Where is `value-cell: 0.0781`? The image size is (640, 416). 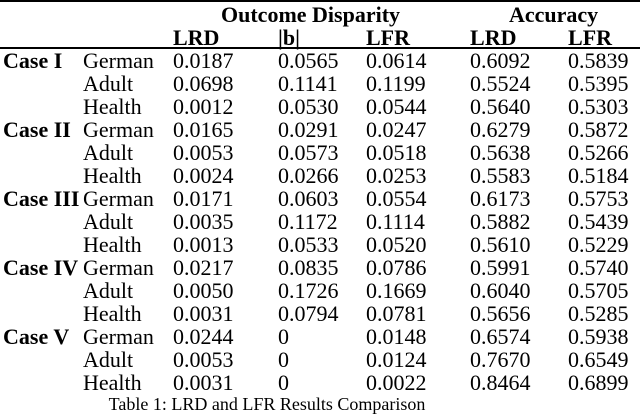 value-cell: 0.0781 is located at coordinates (396, 313).